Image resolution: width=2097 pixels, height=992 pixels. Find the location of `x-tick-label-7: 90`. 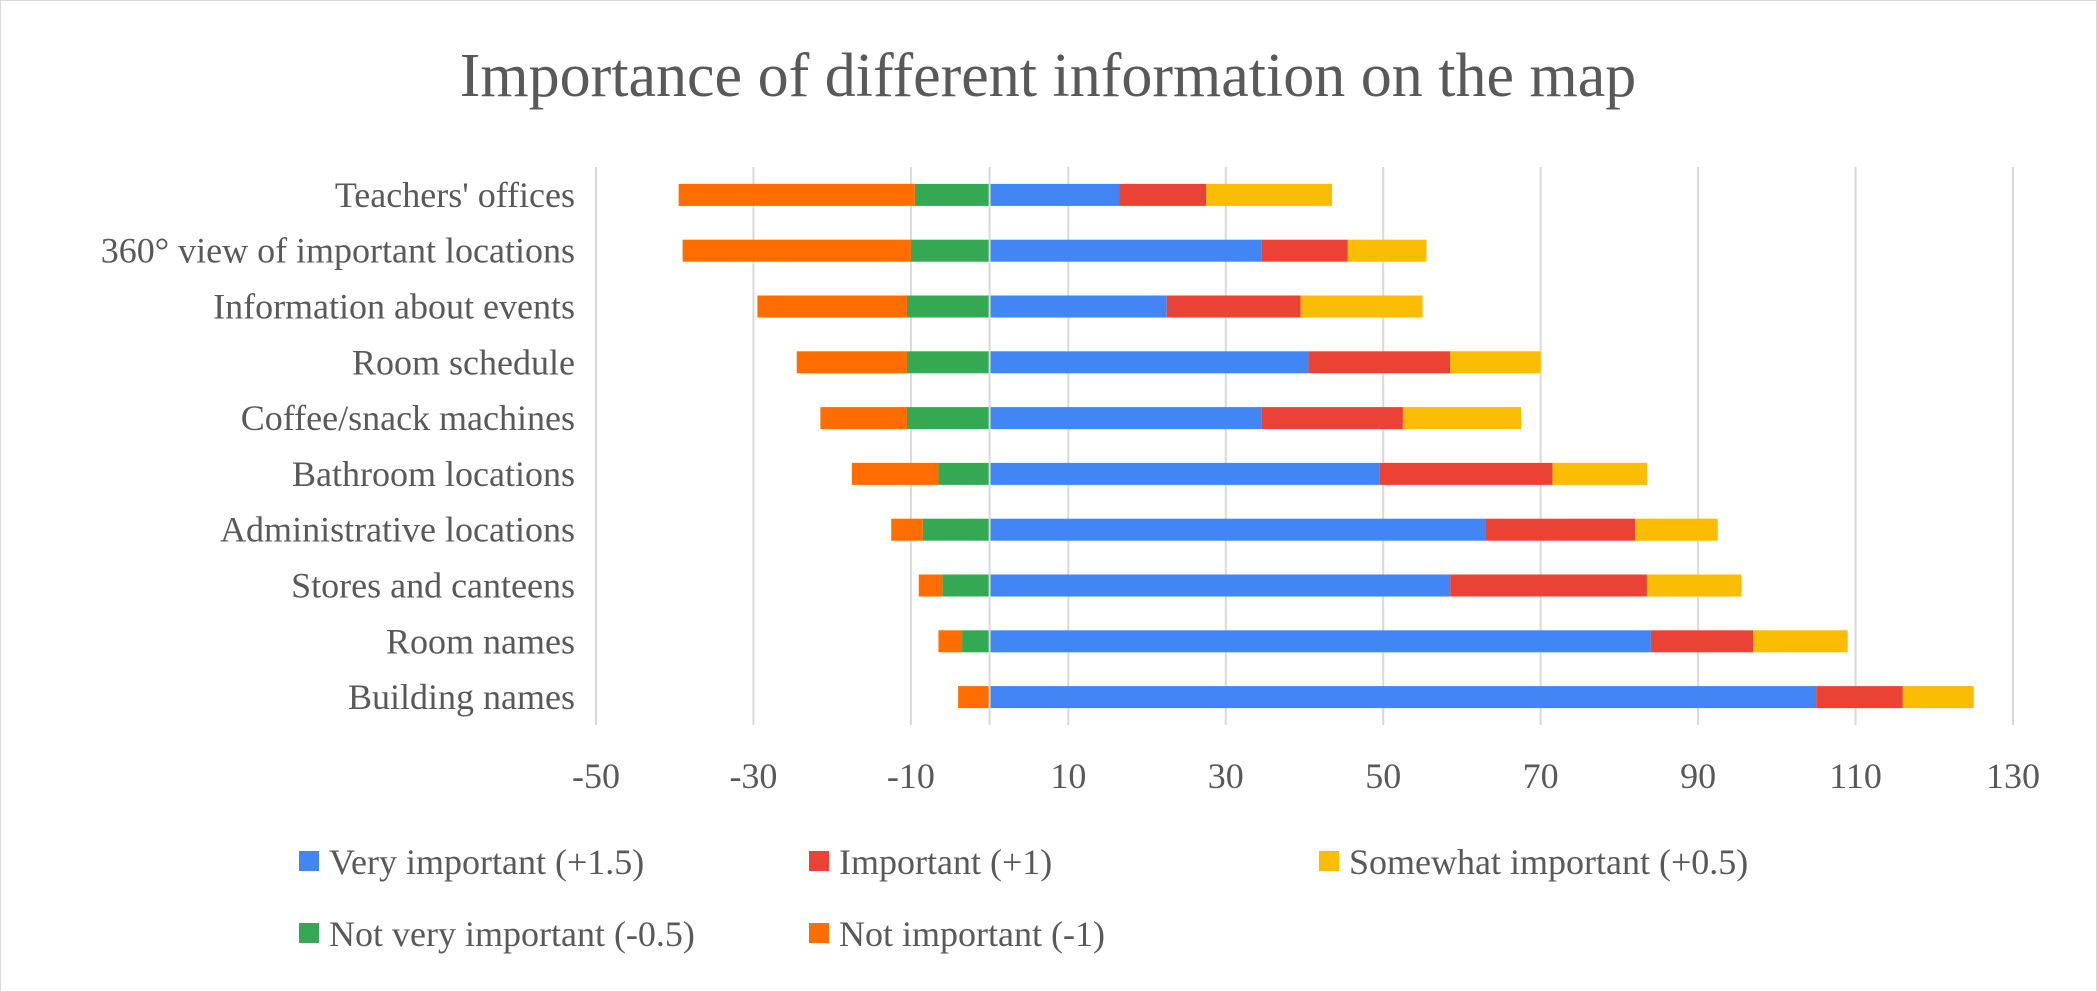

x-tick-label-7: 90 is located at coordinates (1698, 776).